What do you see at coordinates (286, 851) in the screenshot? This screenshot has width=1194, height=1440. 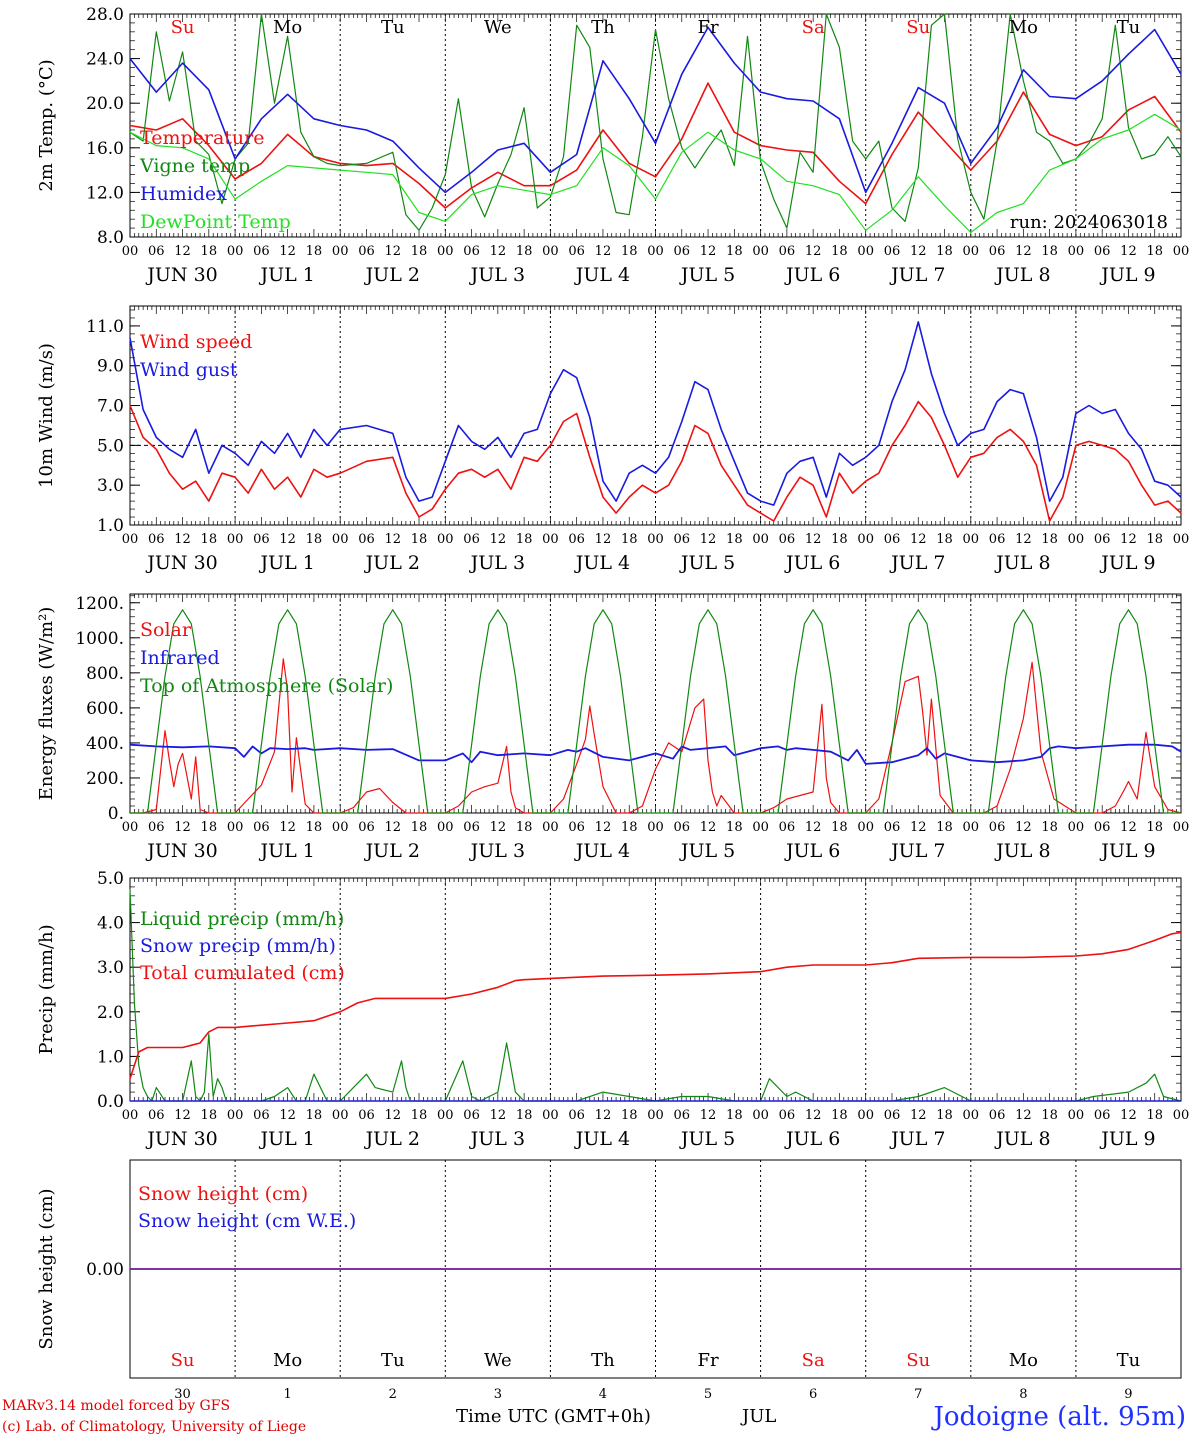 I see `date-label: JUL 1` at bounding box center [286, 851].